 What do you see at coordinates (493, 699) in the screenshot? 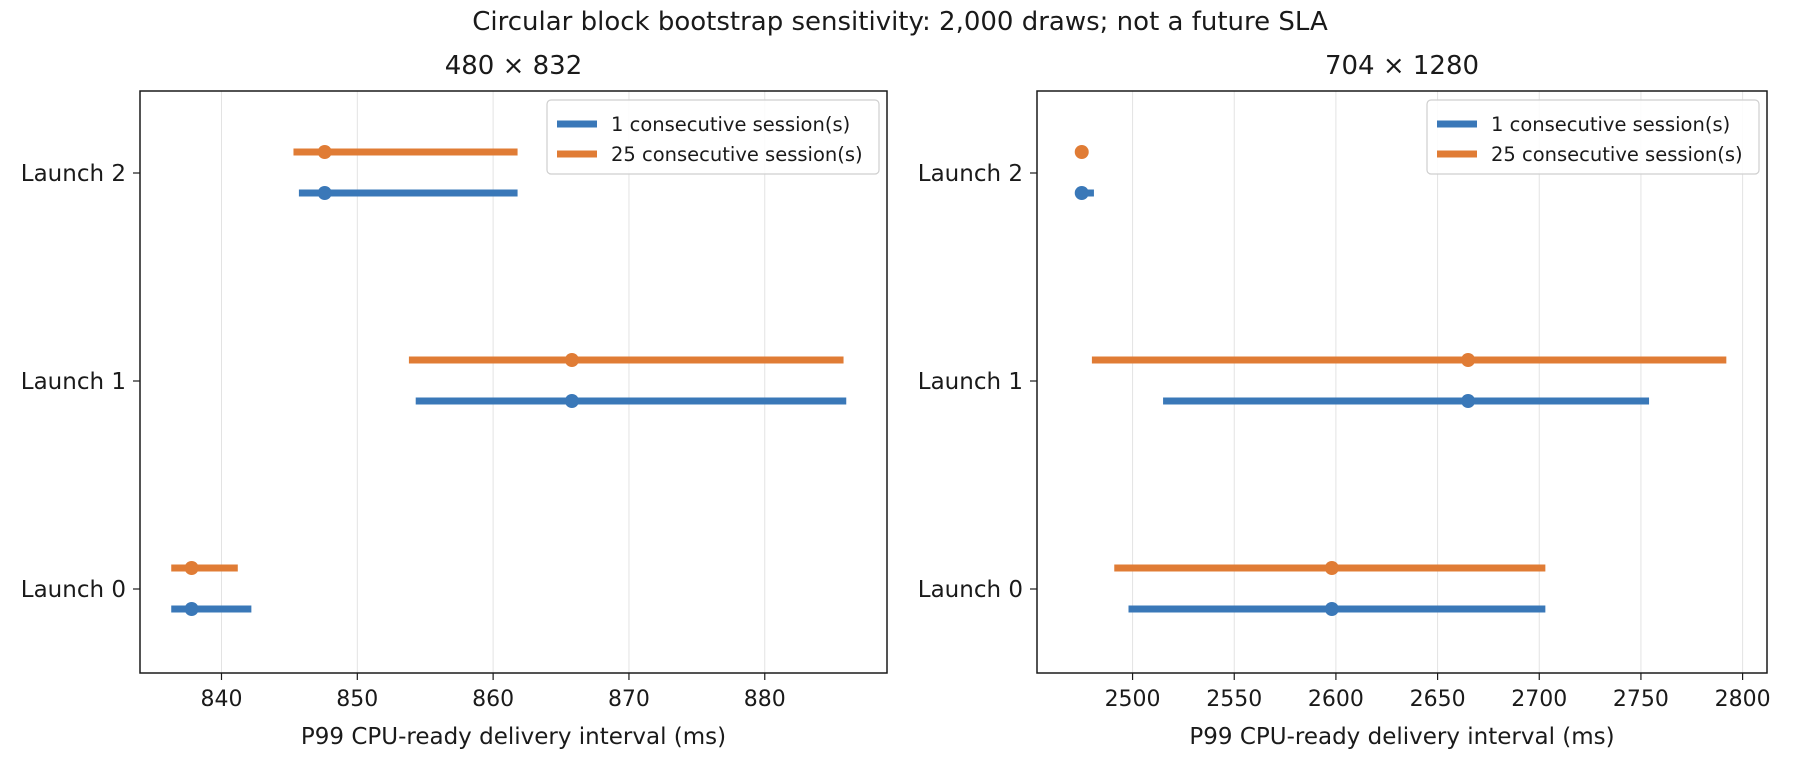
I see `x-tick-label: 860` at bounding box center [493, 699].